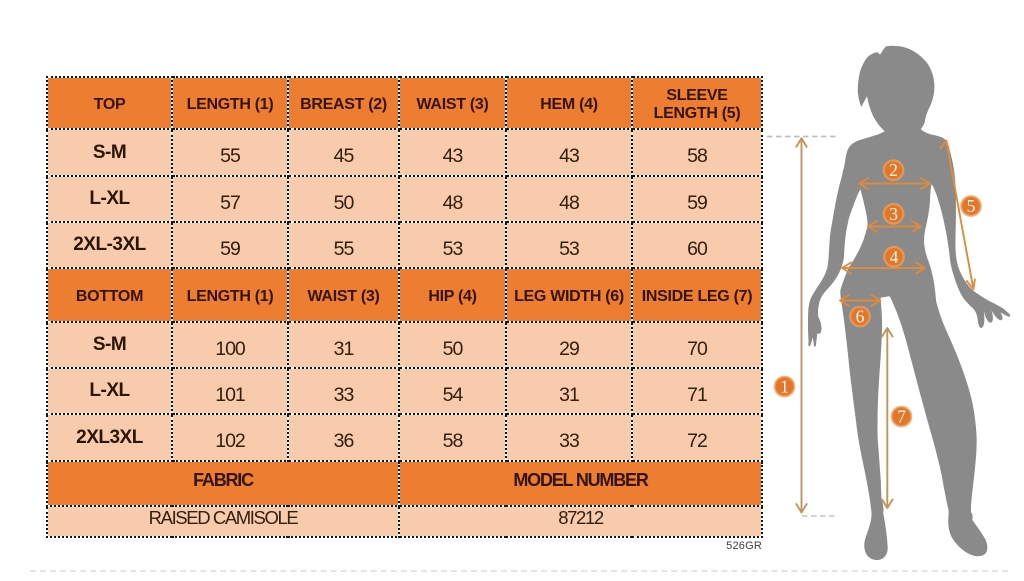  What do you see at coordinates (784, 387) in the screenshot?
I see `svg-text: 1` at bounding box center [784, 387].